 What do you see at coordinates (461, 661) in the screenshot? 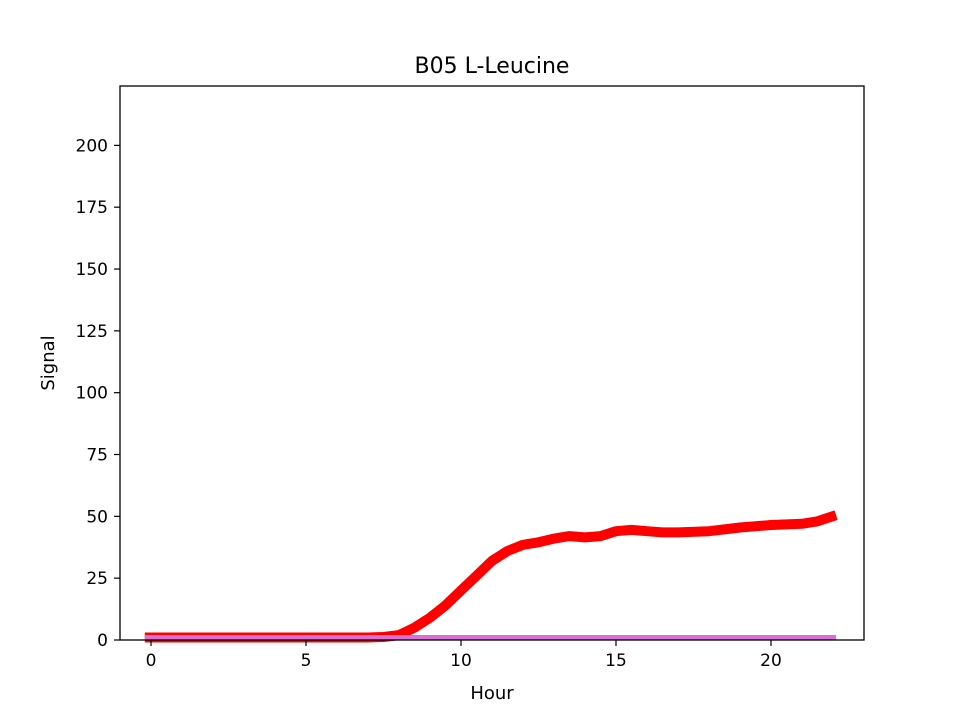
I see `x-tick-label: 10` at bounding box center [461, 661].